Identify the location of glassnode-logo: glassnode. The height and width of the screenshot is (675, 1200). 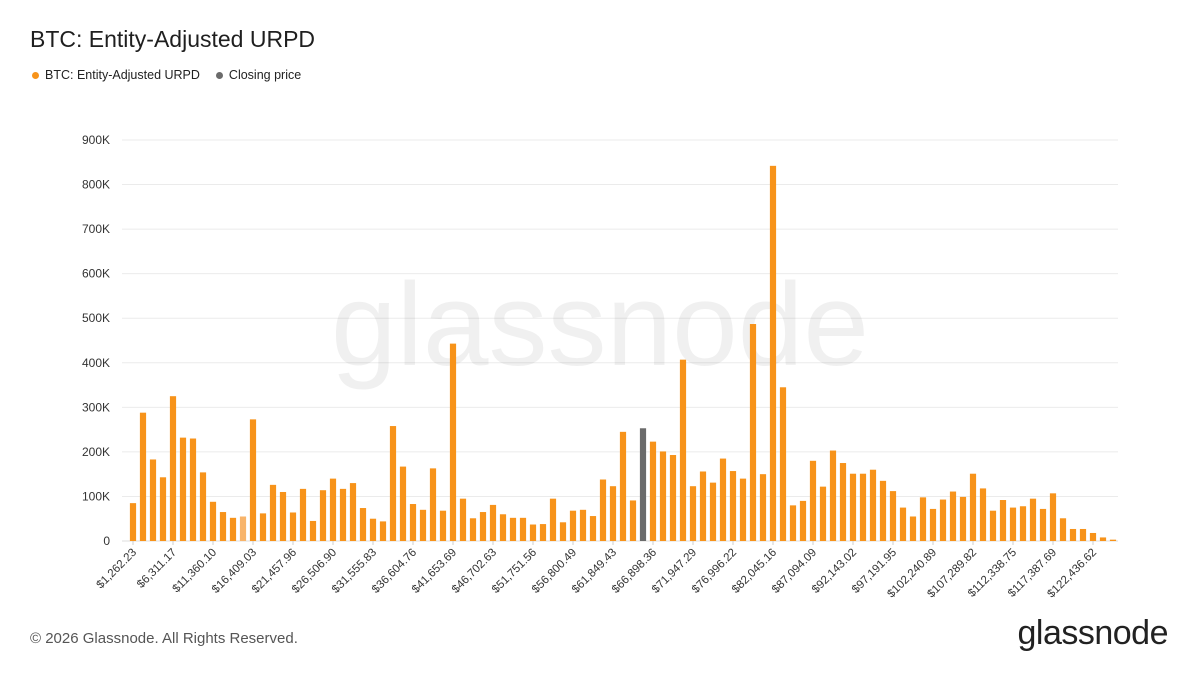
(1092, 633).